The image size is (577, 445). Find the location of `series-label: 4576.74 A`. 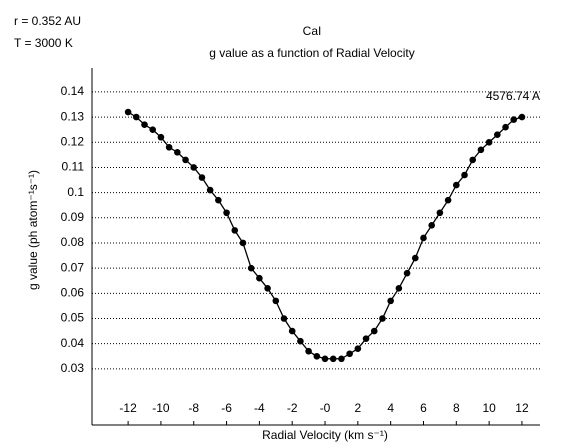

series-label: 4576.74 A is located at coordinates (513, 96).